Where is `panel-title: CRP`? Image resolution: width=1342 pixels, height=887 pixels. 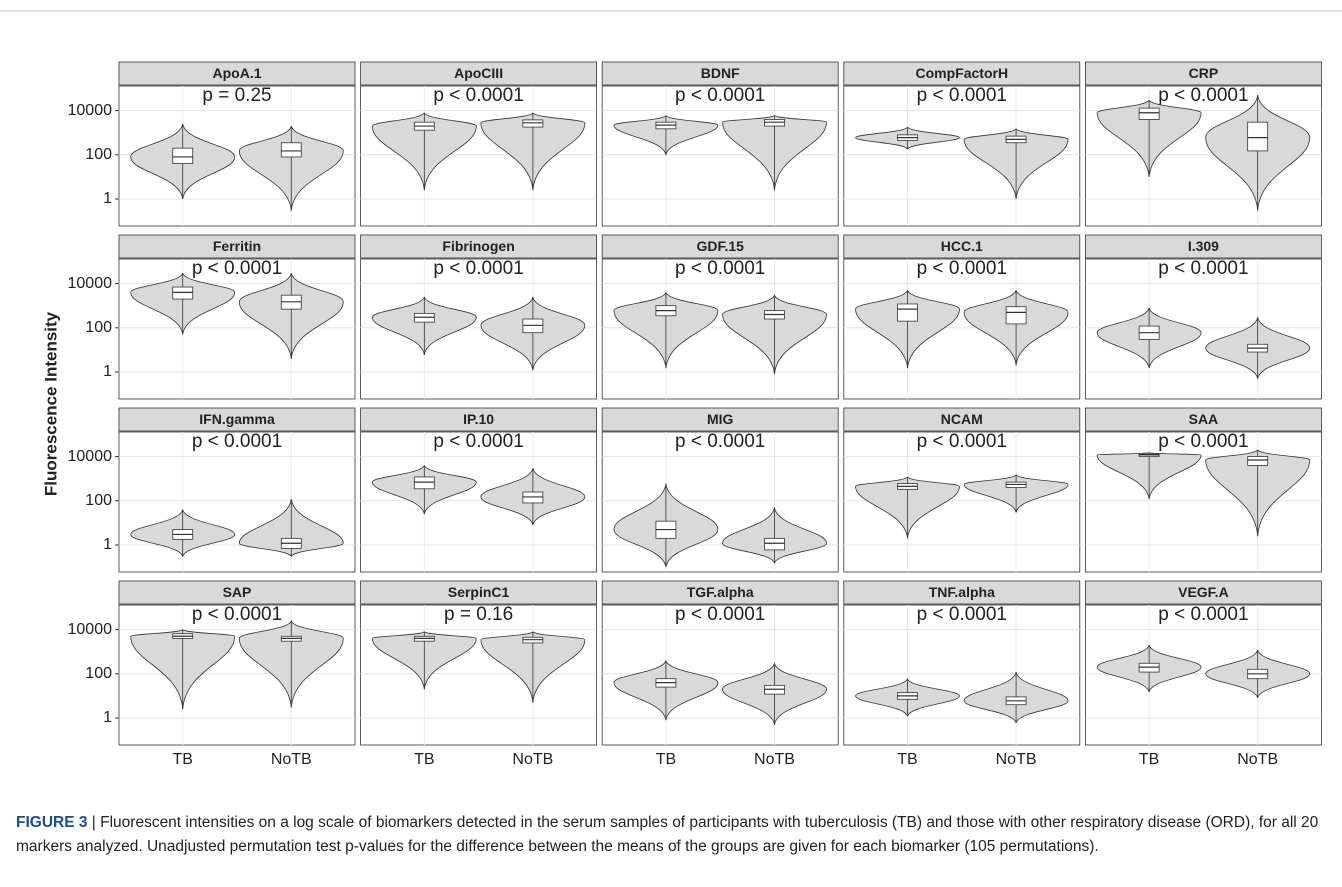 panel-title: CRP is located at coordinates (1204, 73).